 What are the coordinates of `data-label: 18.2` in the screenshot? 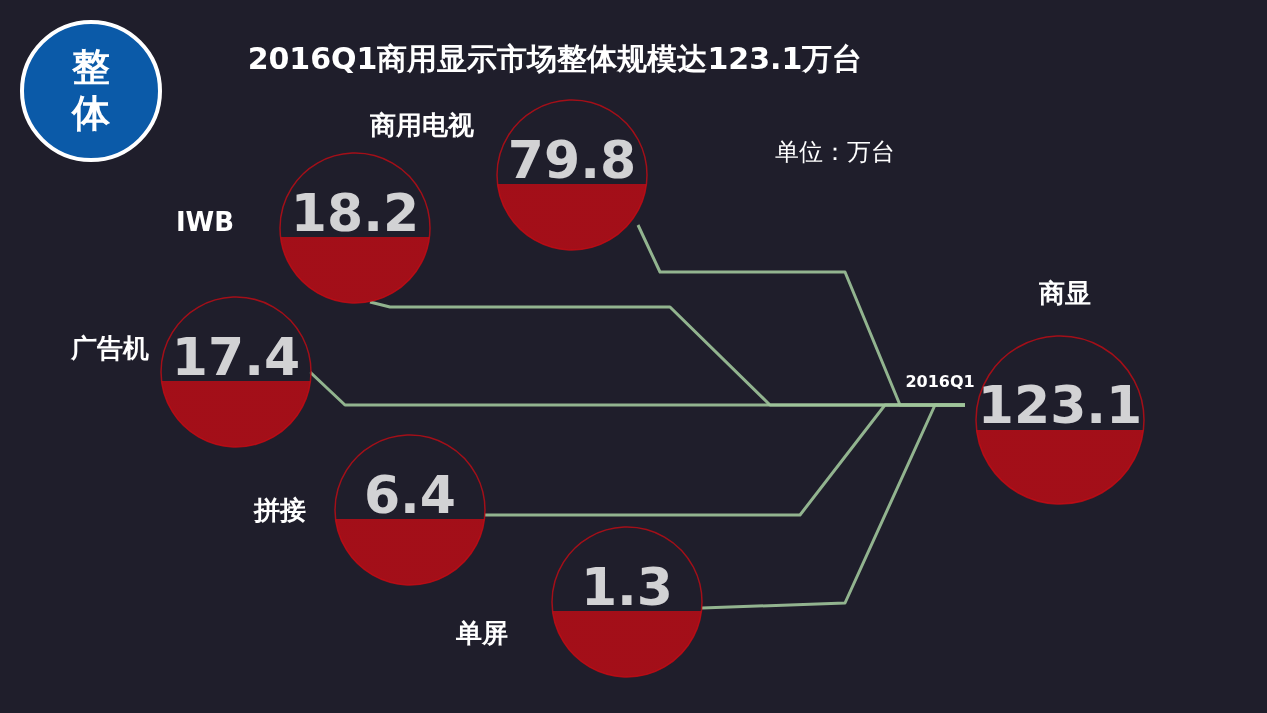 It's located at (355, 213).